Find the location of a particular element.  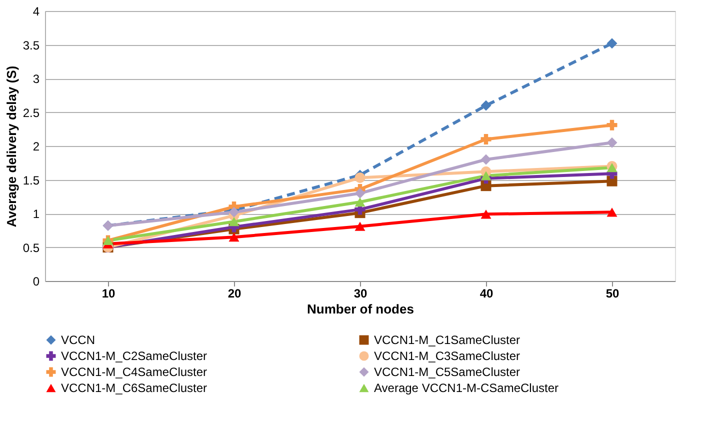

y-axis-title: Average delivery delay (S) is located at coordinates (11, 147).